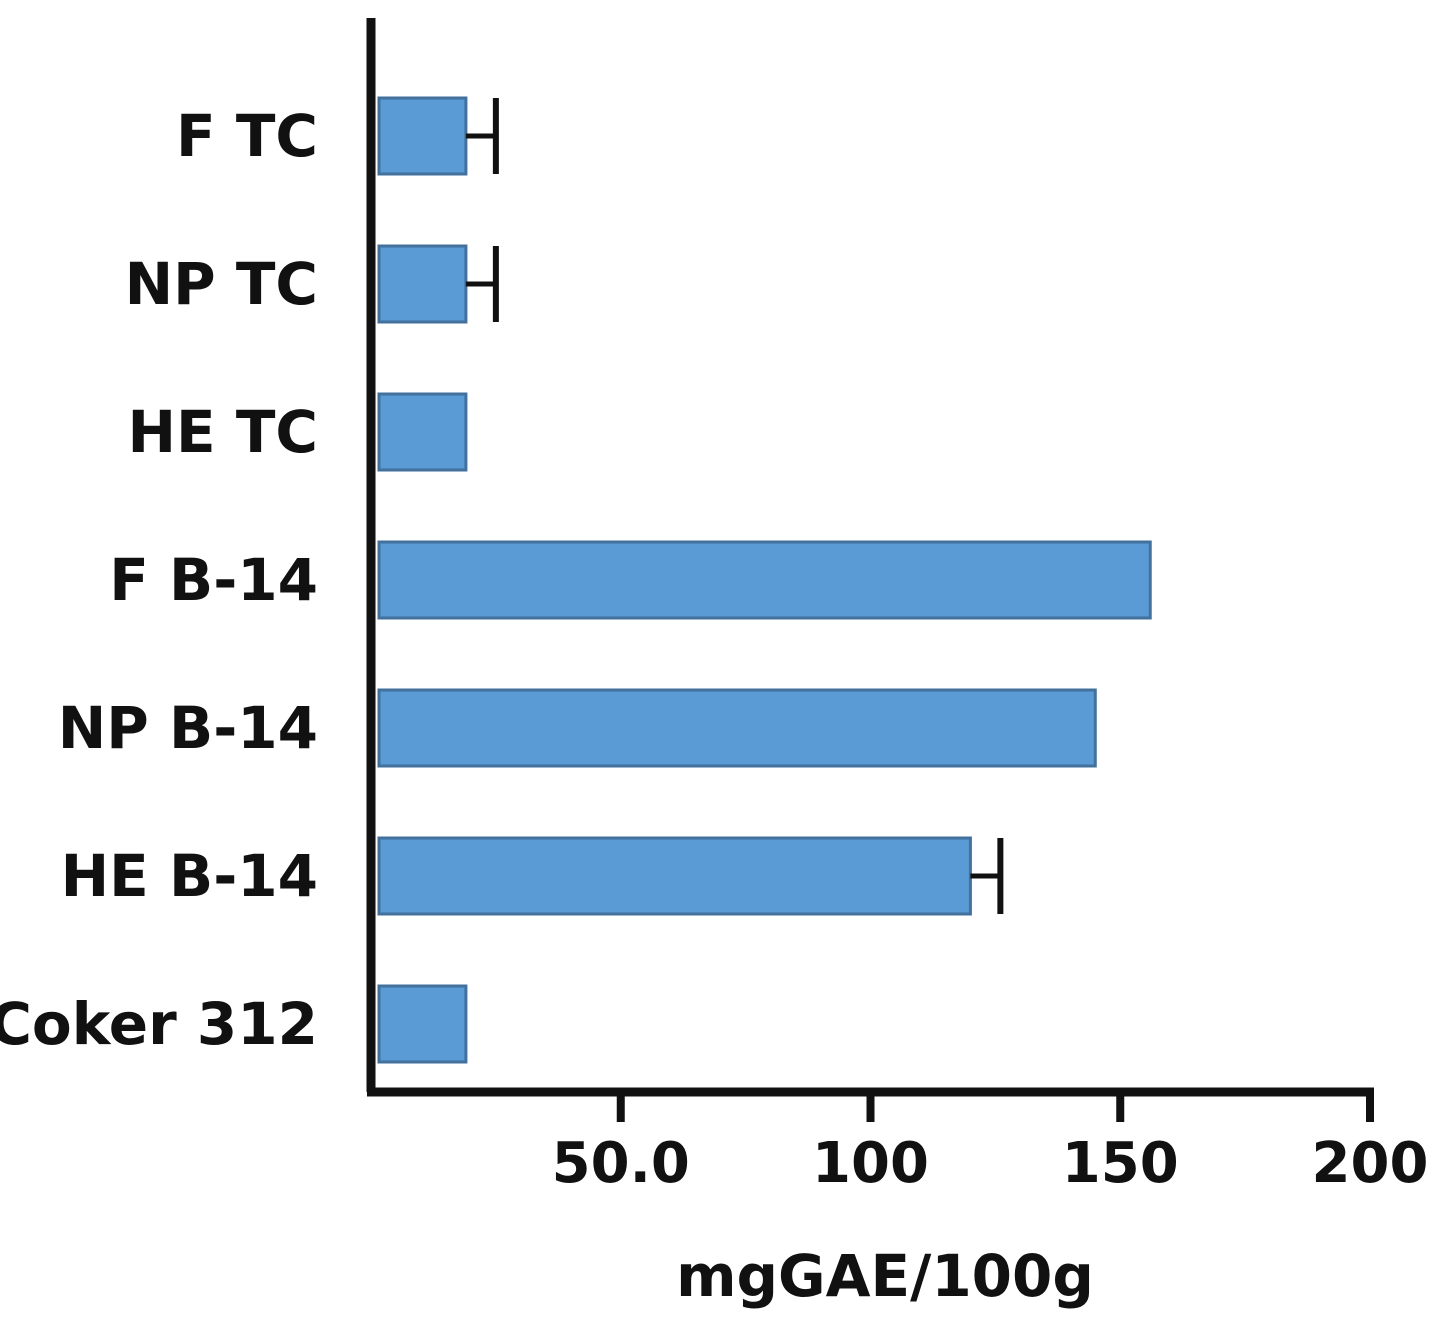  I want to click on x-tick-label-0: 50.0, so click(621, 1163).